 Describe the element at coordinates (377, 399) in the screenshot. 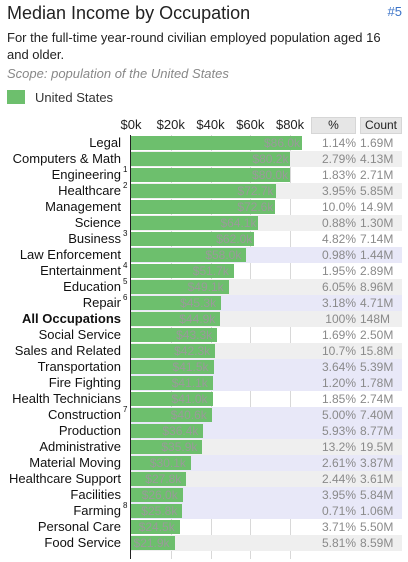

I see `count-value: 2.74M` at that location.